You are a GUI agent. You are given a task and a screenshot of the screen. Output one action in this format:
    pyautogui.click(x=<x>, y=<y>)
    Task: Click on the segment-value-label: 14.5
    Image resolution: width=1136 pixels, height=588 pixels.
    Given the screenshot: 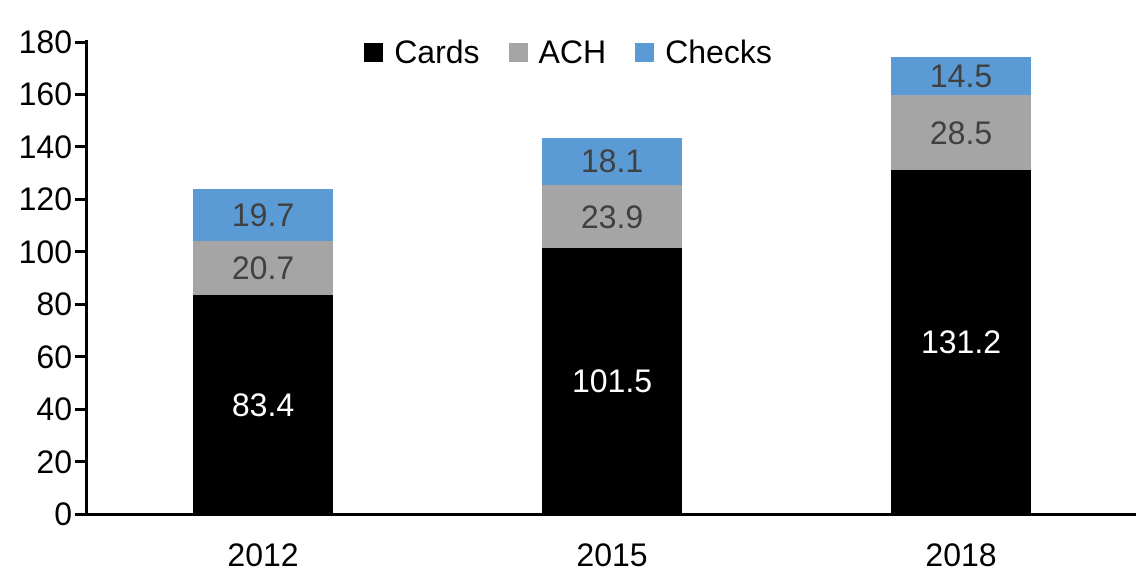 What is the action you would take?
    pyautogui.click(x=961, y=76)
    